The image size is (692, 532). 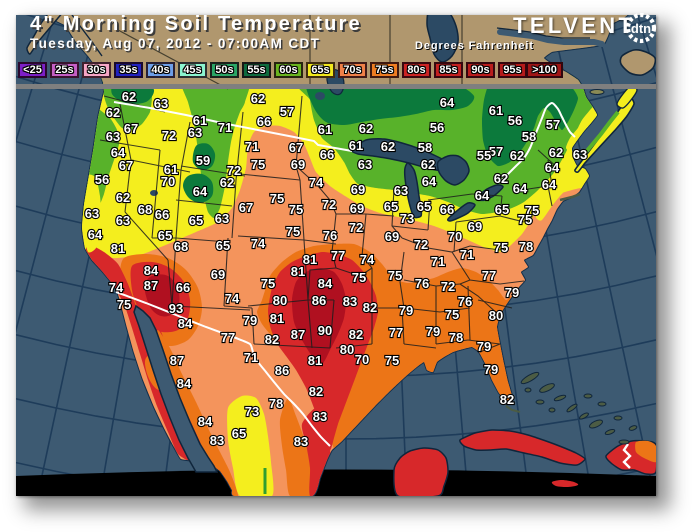 What do you see at coordinates (357, 208) in the screenshot?
I see `svg-text: 69` at bounding box center [357, 208].